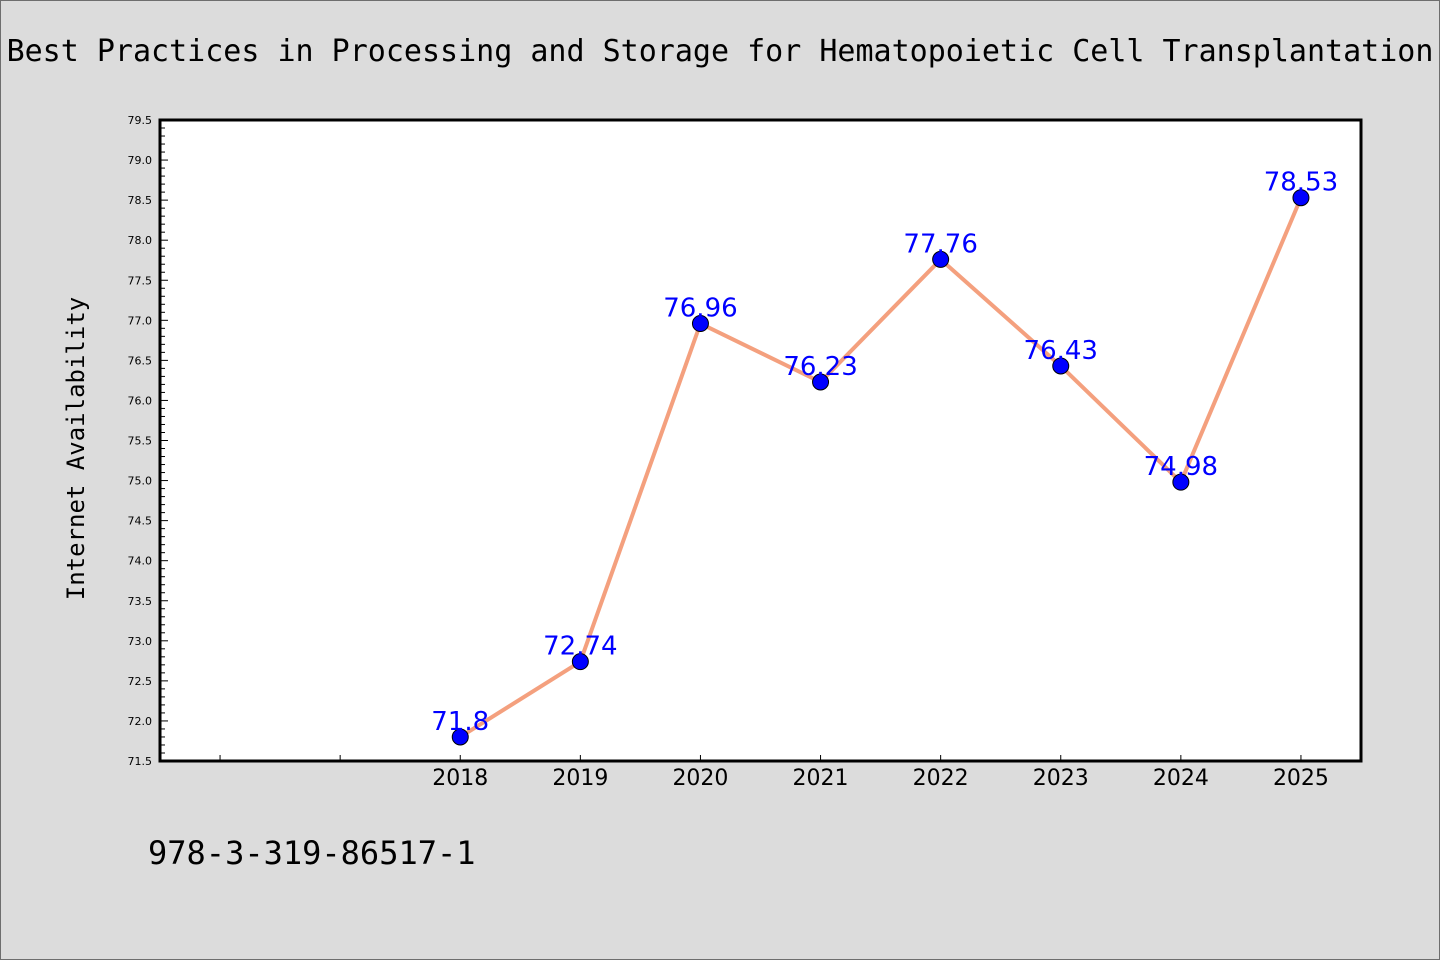 The height and width of the screenshot is (960, 1440). Describe the element at coordinates (76, 448) in the screenshot. I see `y-axis-label: Internet Availability` at that location.